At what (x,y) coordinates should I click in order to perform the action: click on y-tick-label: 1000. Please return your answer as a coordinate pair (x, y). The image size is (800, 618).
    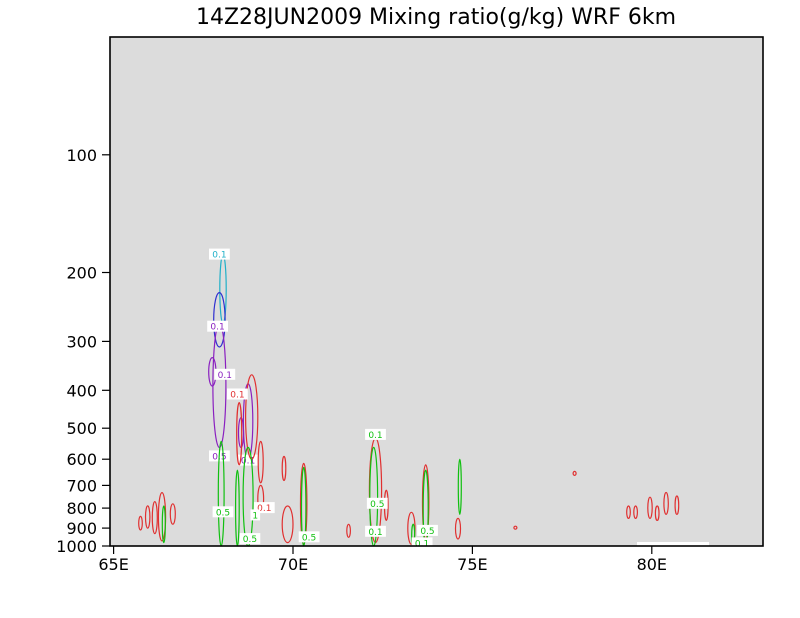
    Looking at the image, I should click on (76, 546).